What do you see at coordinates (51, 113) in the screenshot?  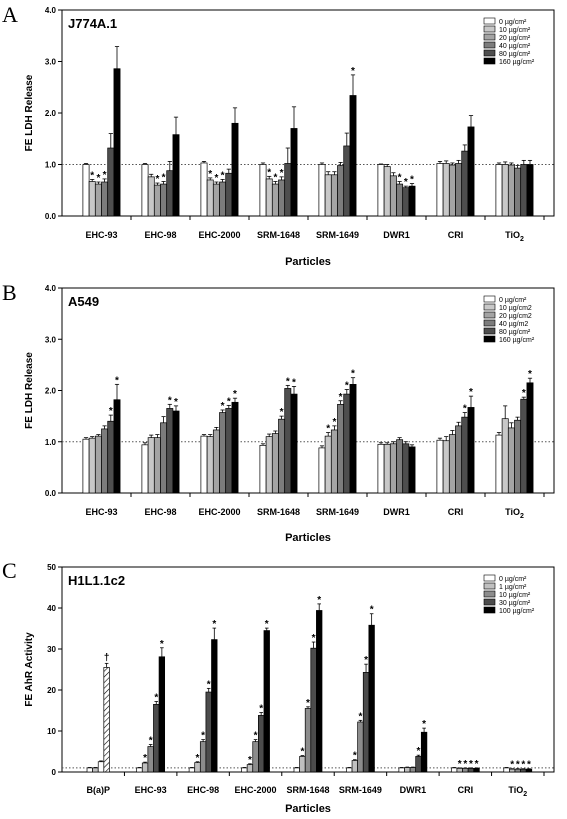 I see `y-tick-label: 2.0` at bounding box center [51, 113].